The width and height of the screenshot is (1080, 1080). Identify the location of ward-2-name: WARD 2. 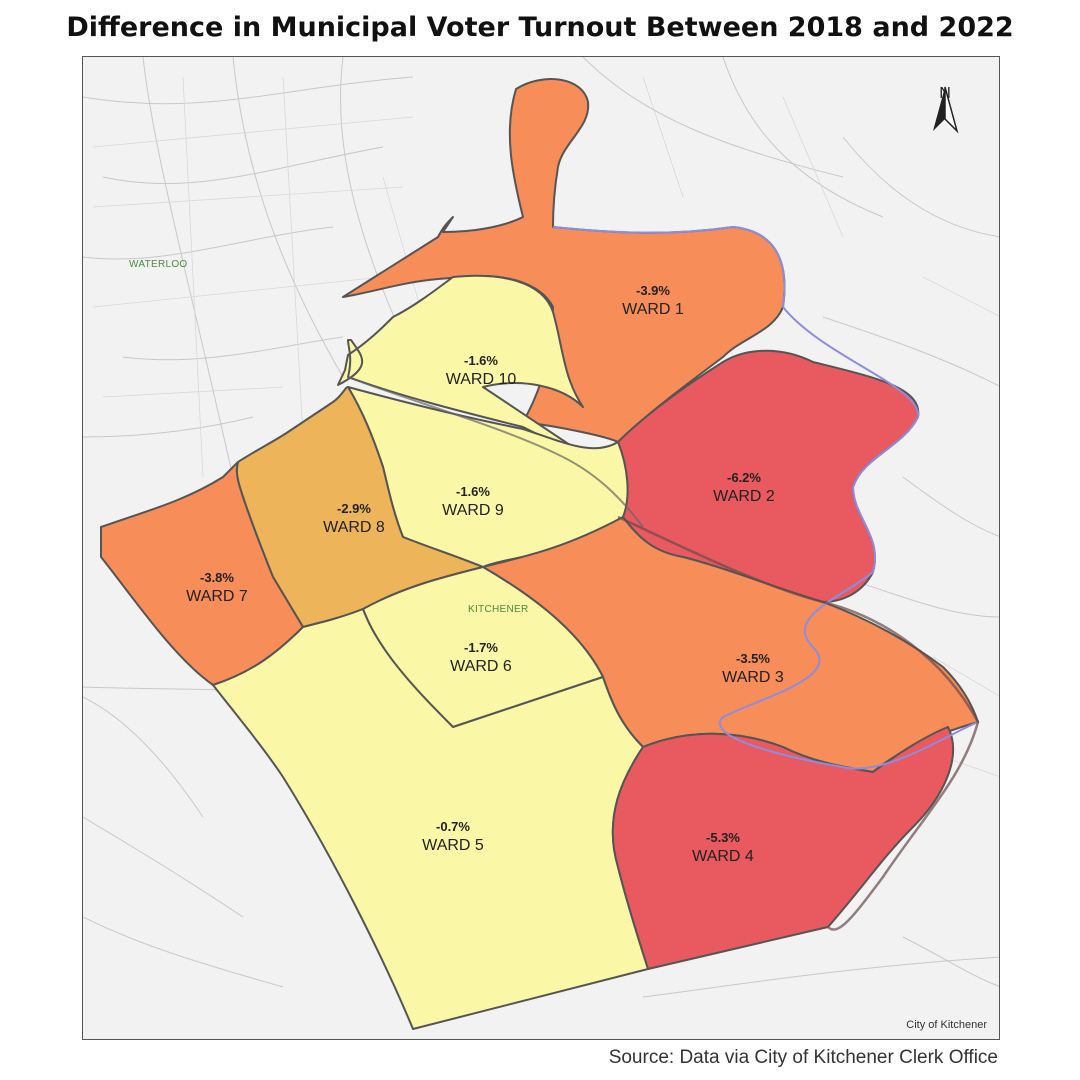
(744, 496).